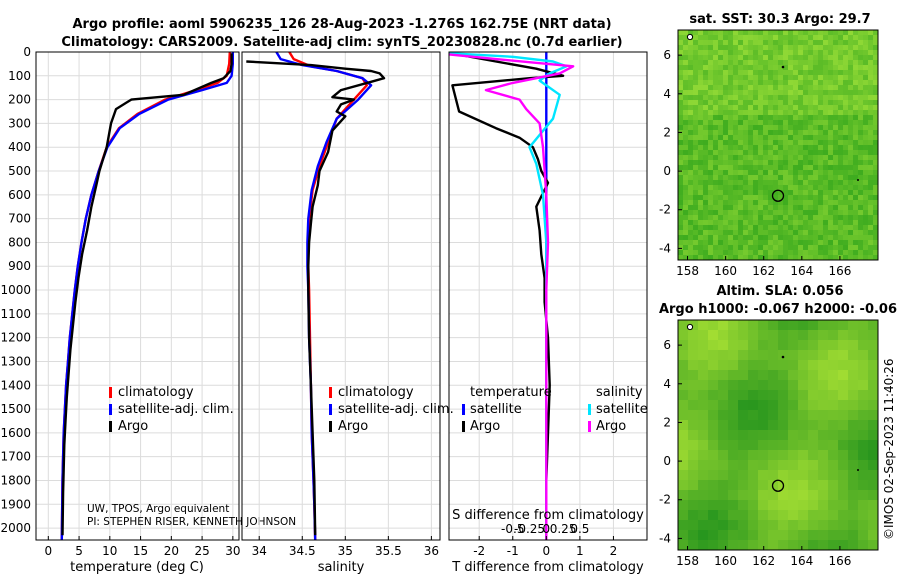 Image resolution: width=900 pixels, height=580 pixels. What do you see at coordinates (589, 409) in the screenshot?
I see `legend-swatch-salinity-satellite` at bounding box center [589, 409].